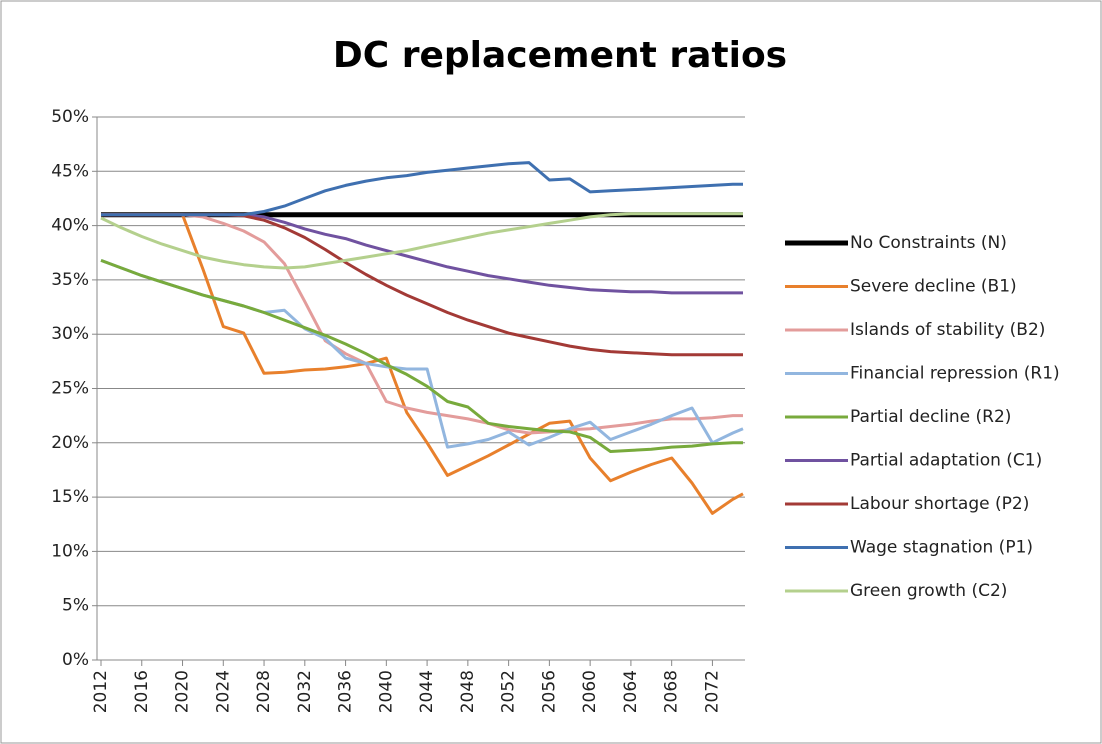 This screenshot has height=744, width=1102. Describe the element at coordinates (941, 548) in the screenshot. I see `legend-label: Wage stagnation (P1)` at that location.